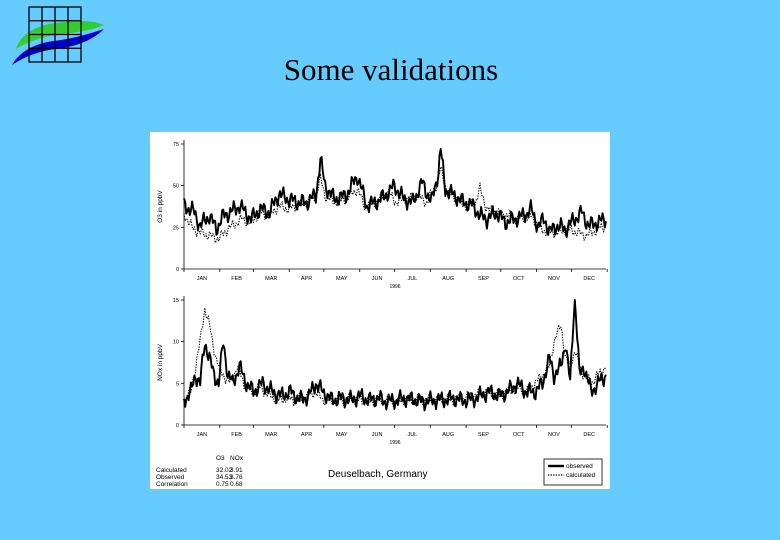 The height and width of the screenshot is (540, 780). What do you see at coordinates (172, 484) in the screenshot?
I see `summary-row-label: Correlation` at bounding box center [172, 484].